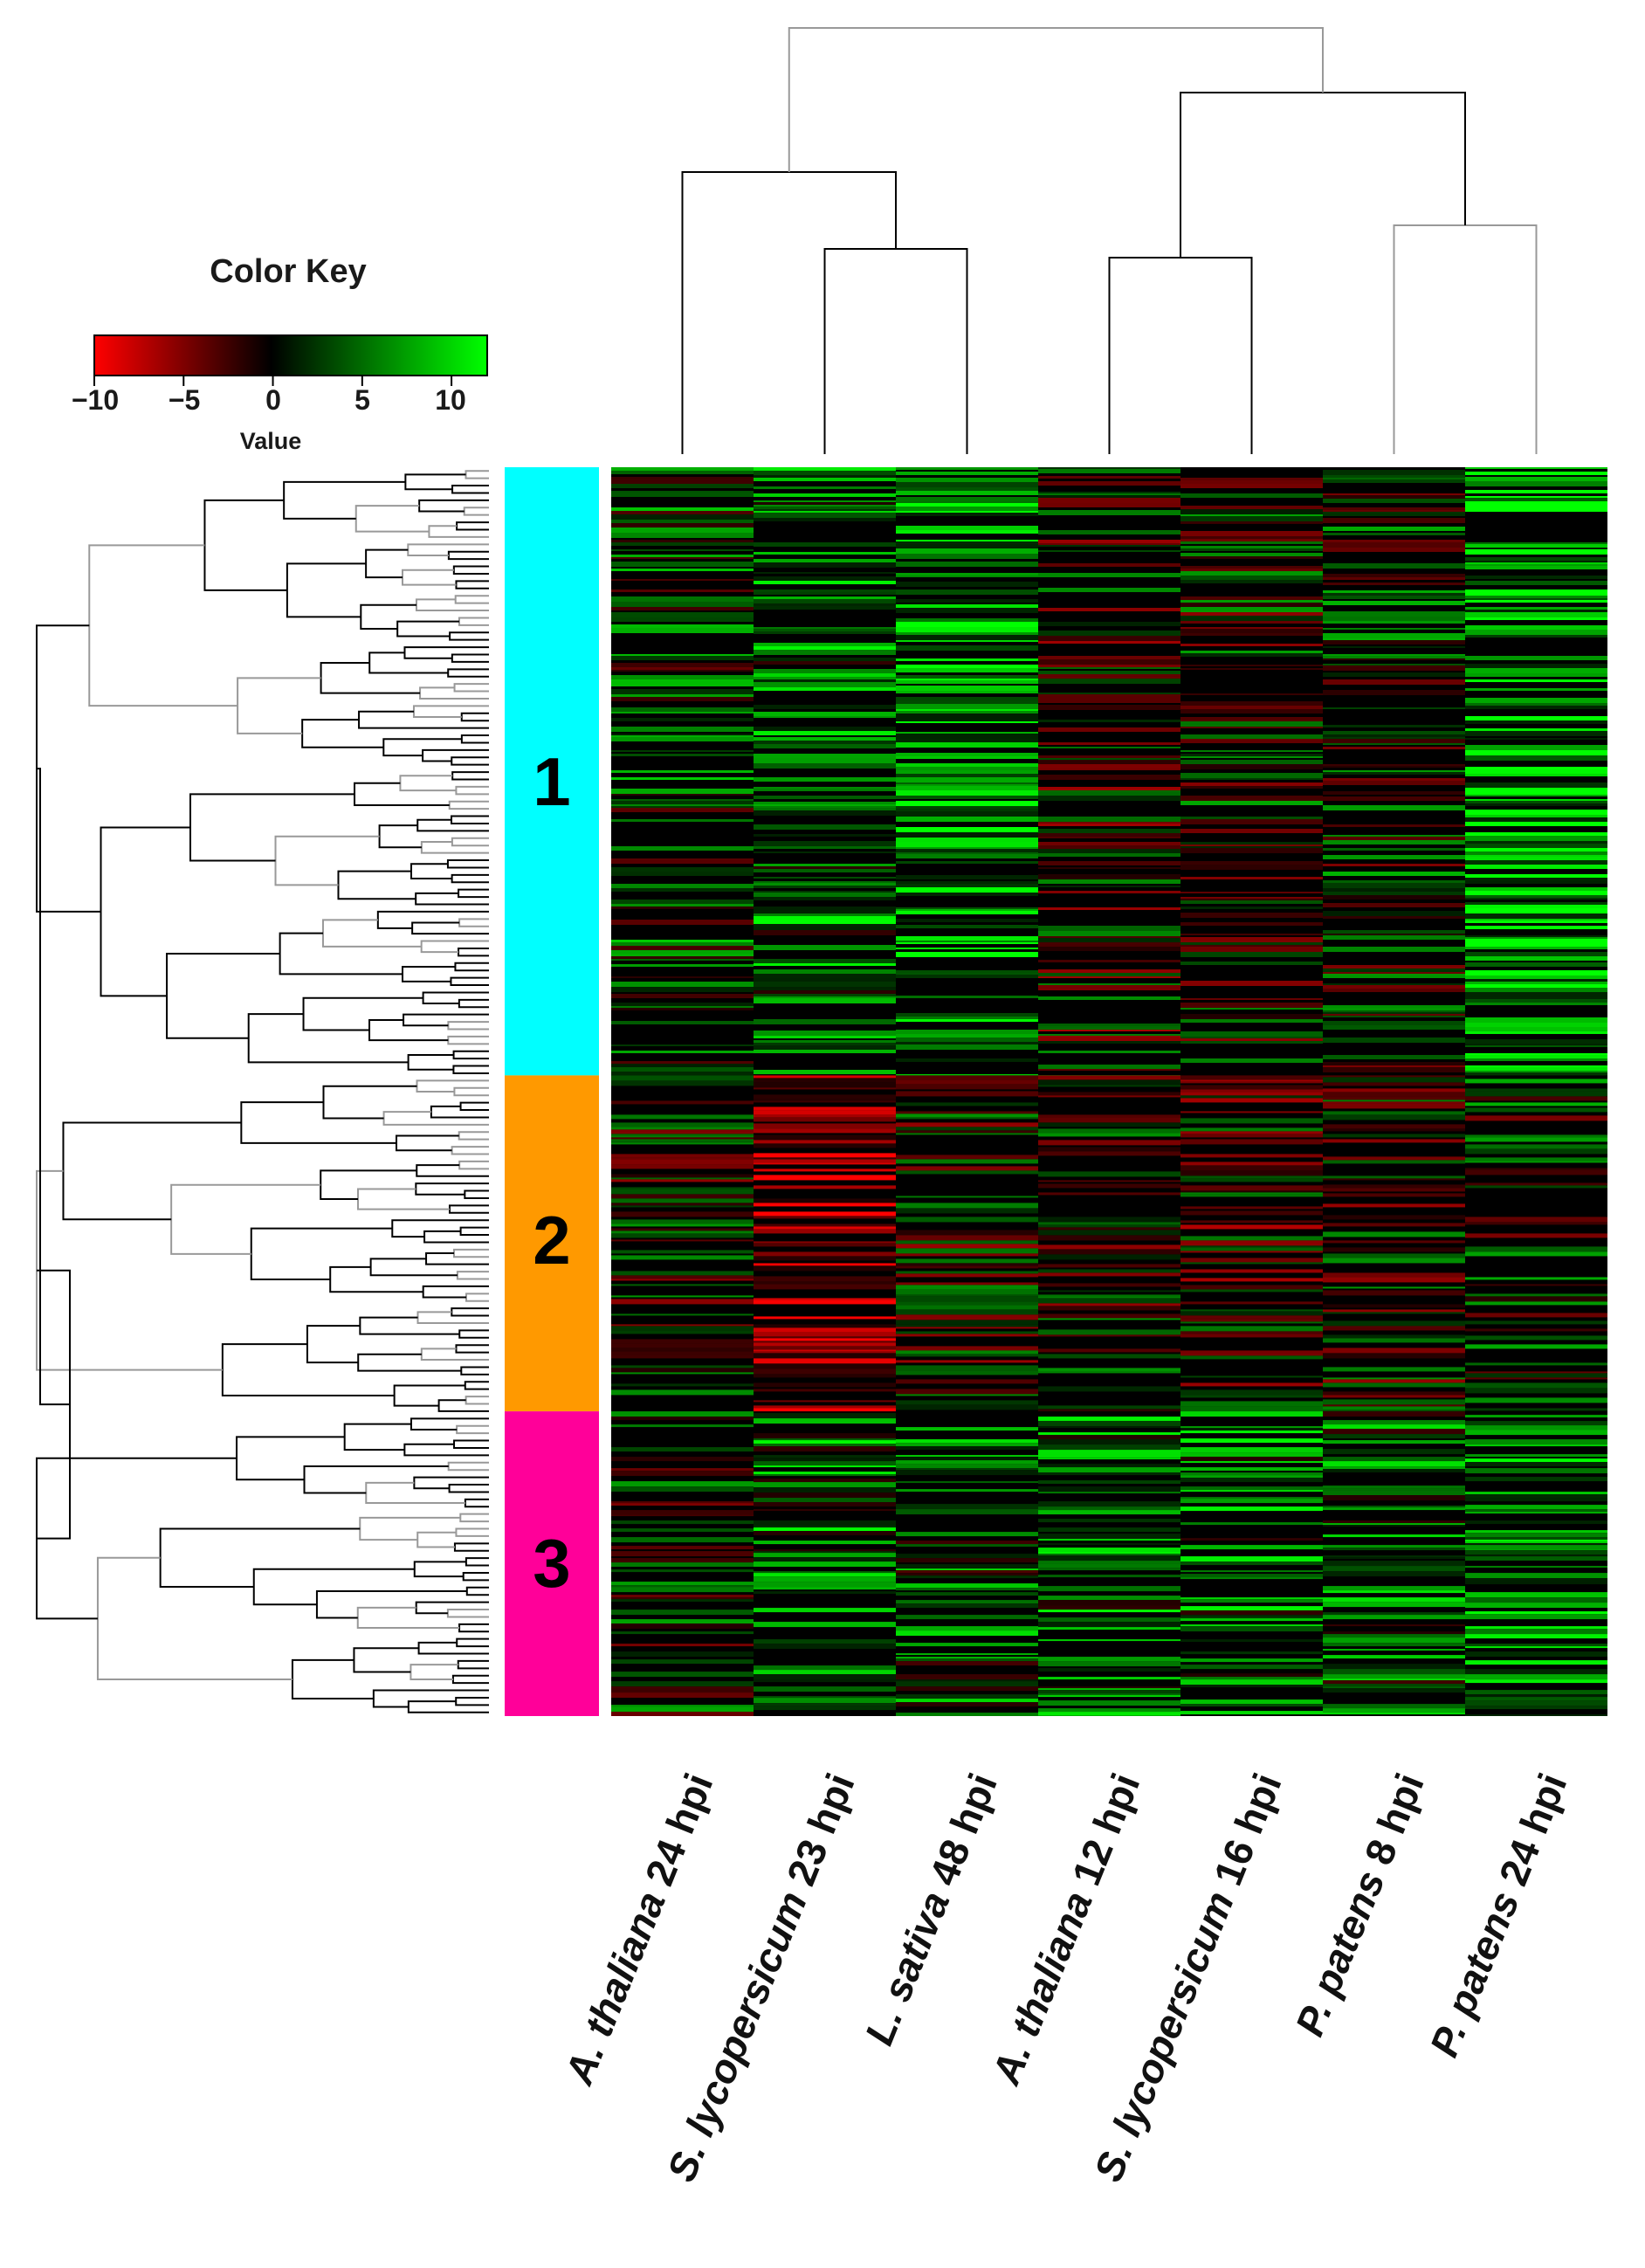 The height and width of the screenshot is (2268, 1645). Describe the element at coordinates (95, 400) in the screenshot. I see `color-key-tick-label: −10` at that location.